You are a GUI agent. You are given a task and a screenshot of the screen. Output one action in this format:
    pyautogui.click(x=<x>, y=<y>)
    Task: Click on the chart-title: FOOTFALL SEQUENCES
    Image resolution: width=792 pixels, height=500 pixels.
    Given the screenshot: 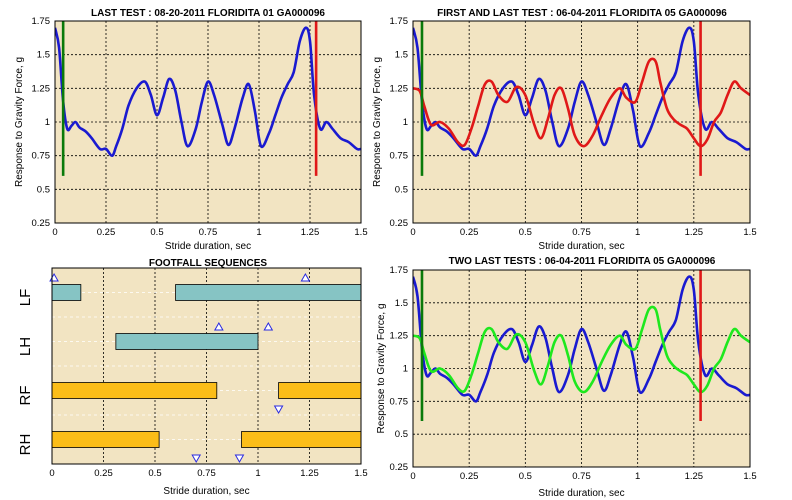 What is the action you would take?
    pyautogui.click(x=208, y=263)
    